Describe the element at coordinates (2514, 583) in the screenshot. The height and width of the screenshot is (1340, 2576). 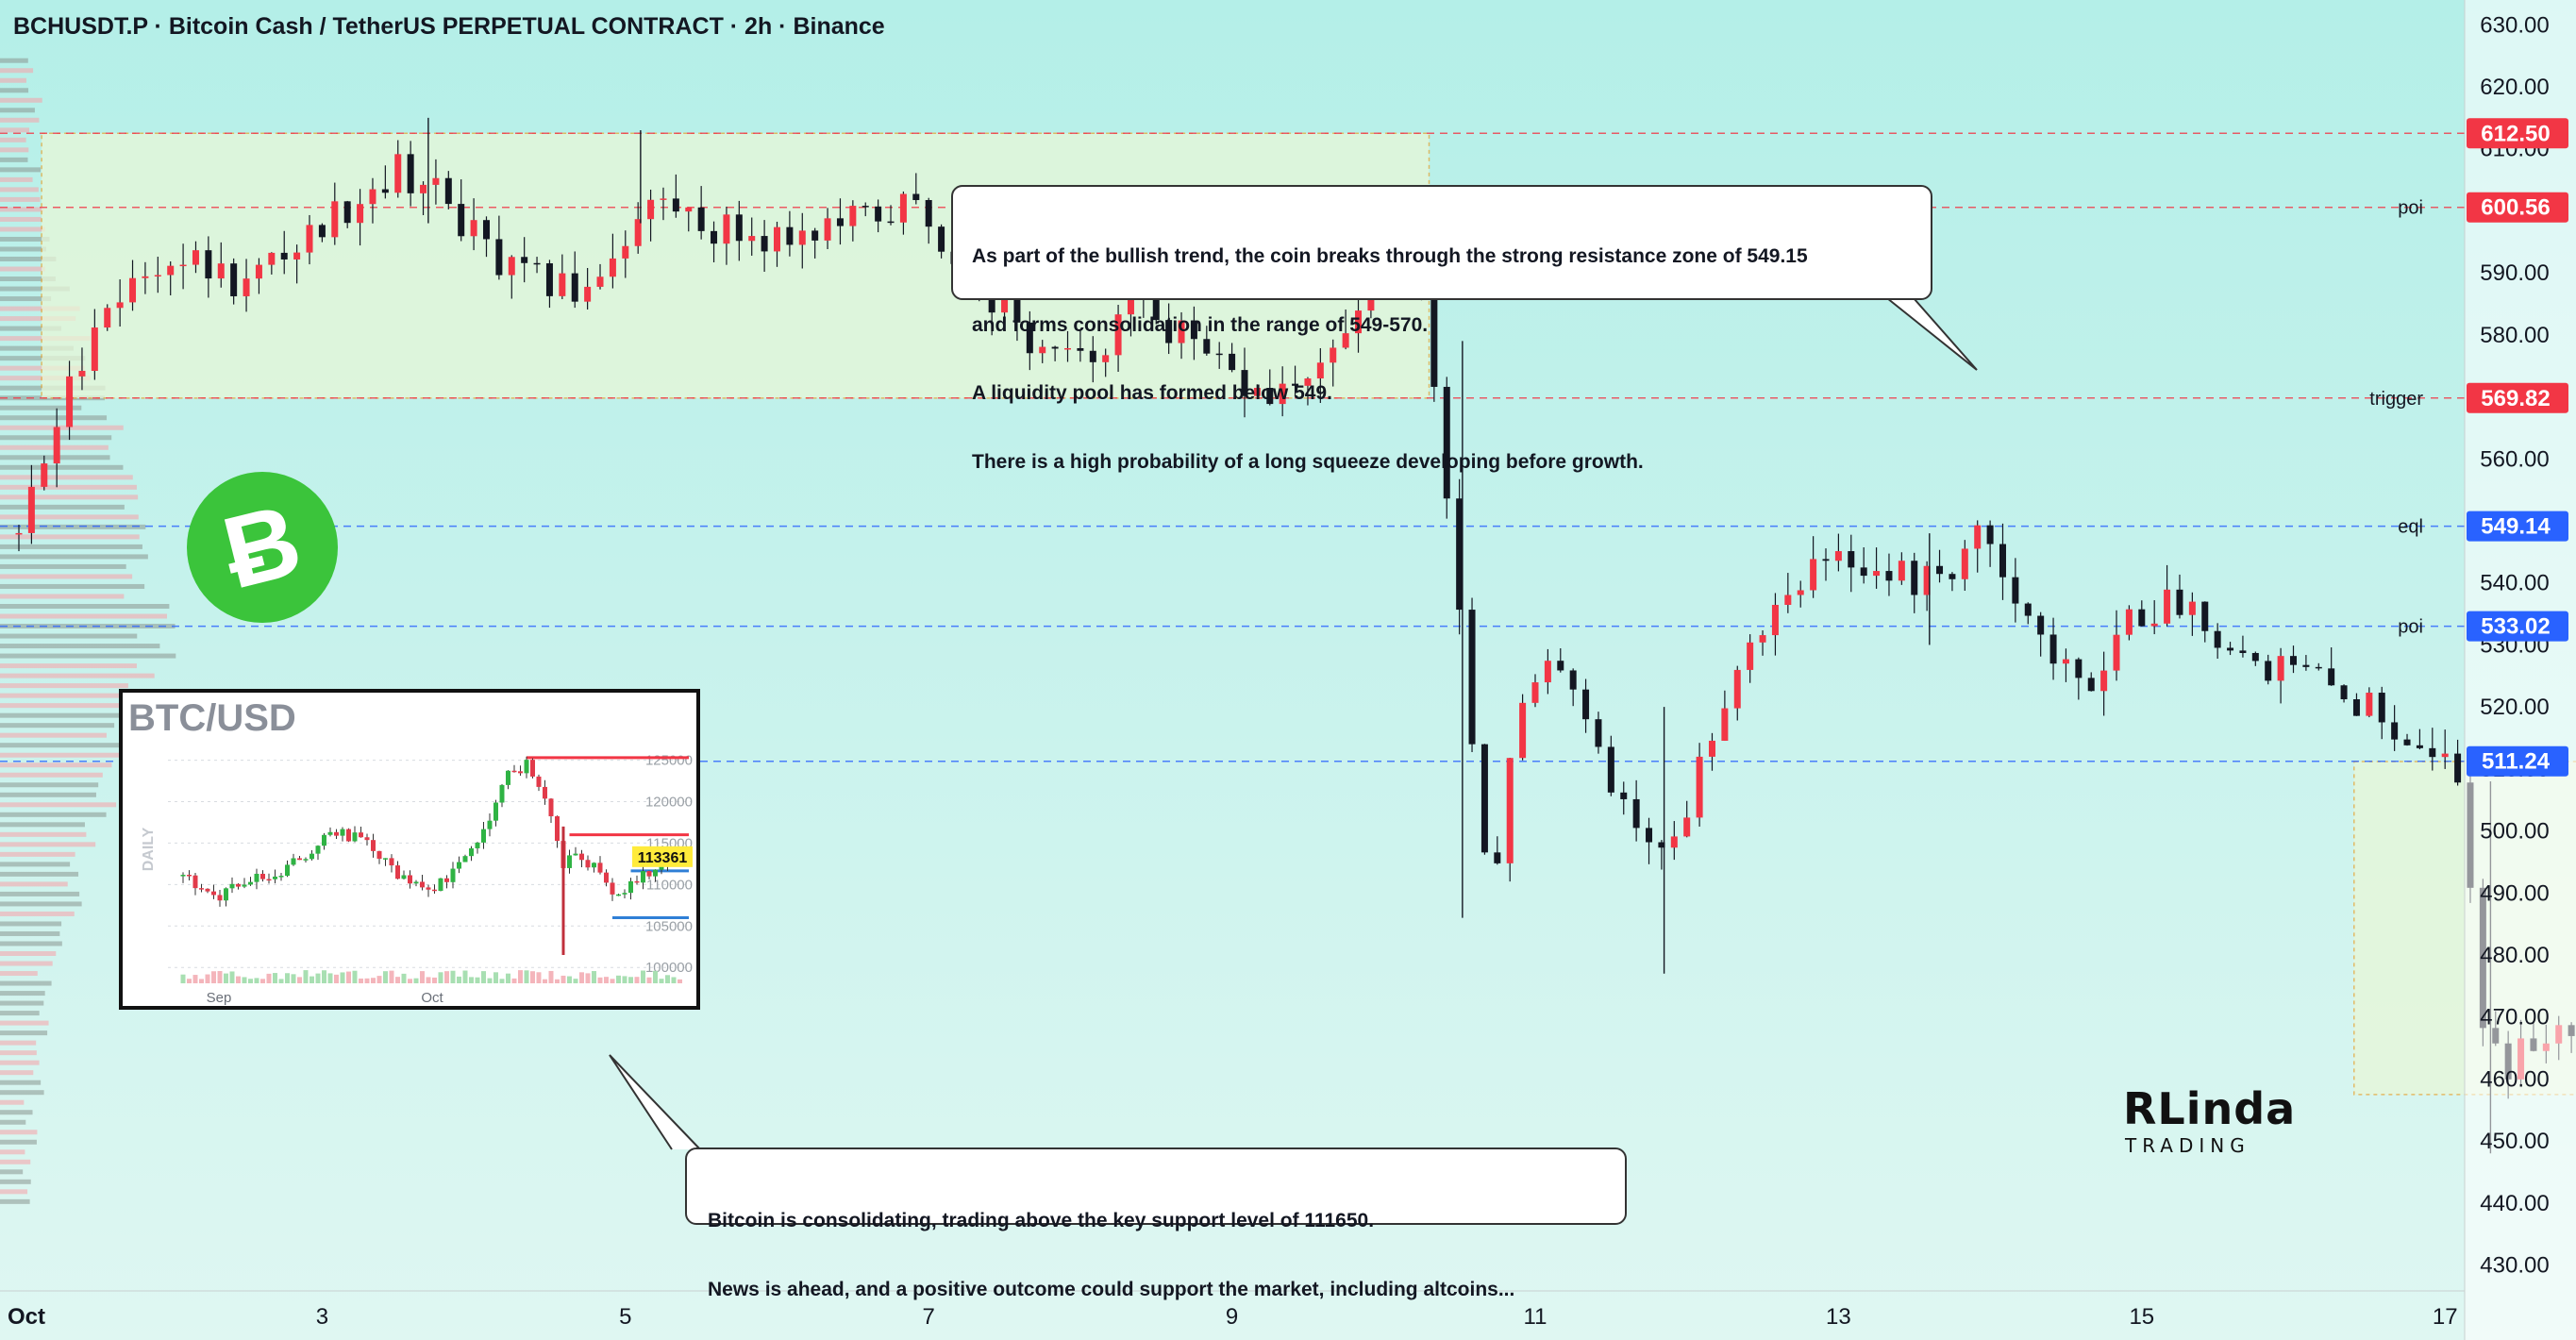
I see `price-axis-tick: 540.00` at that location.